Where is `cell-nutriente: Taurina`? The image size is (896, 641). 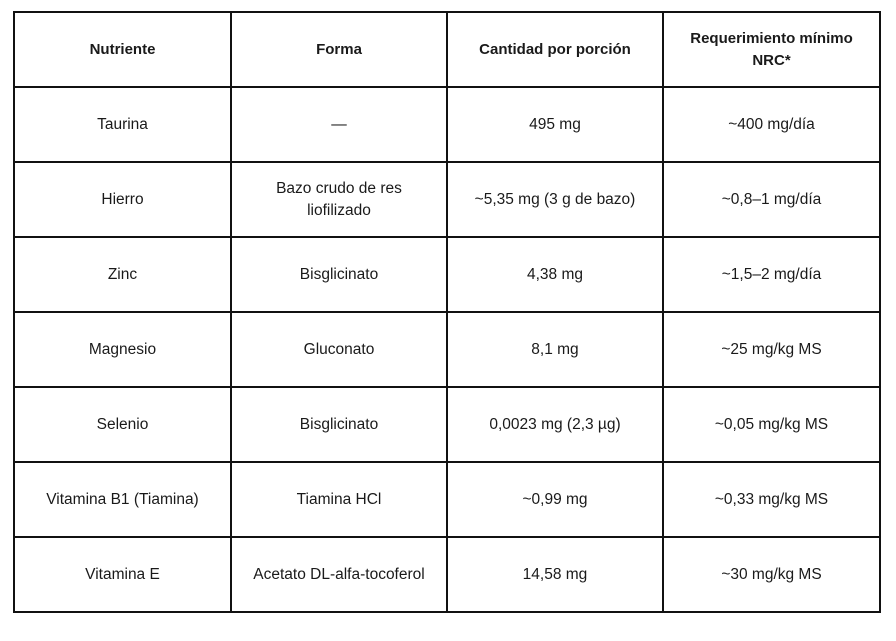
cell-nutriente: Taurina is located at coordinates (122, 124).